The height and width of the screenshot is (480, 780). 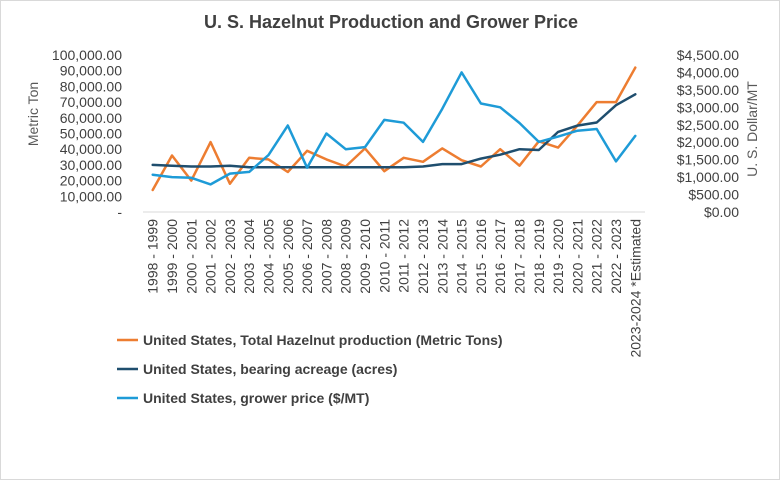 What do you see at coordinates (91, 86) in the screenshot?
I see `y-tick-left: 80,000.00` at bounding box center [91, 86].